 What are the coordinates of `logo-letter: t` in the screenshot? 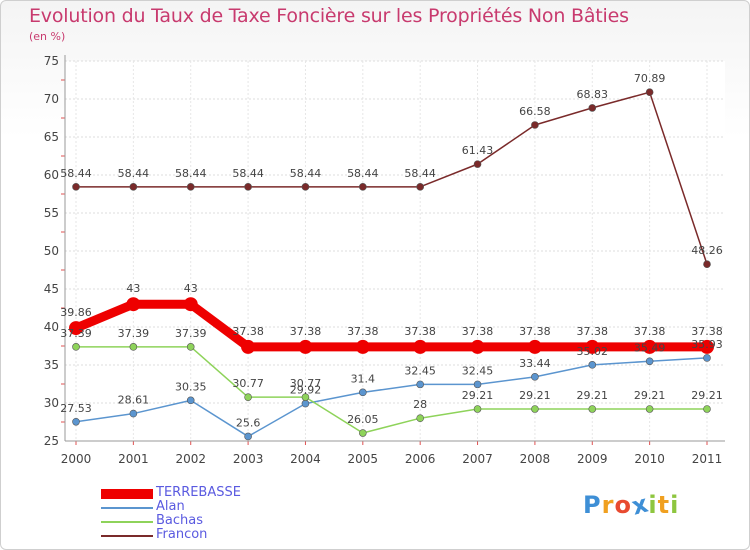 It's located at (664, 505).